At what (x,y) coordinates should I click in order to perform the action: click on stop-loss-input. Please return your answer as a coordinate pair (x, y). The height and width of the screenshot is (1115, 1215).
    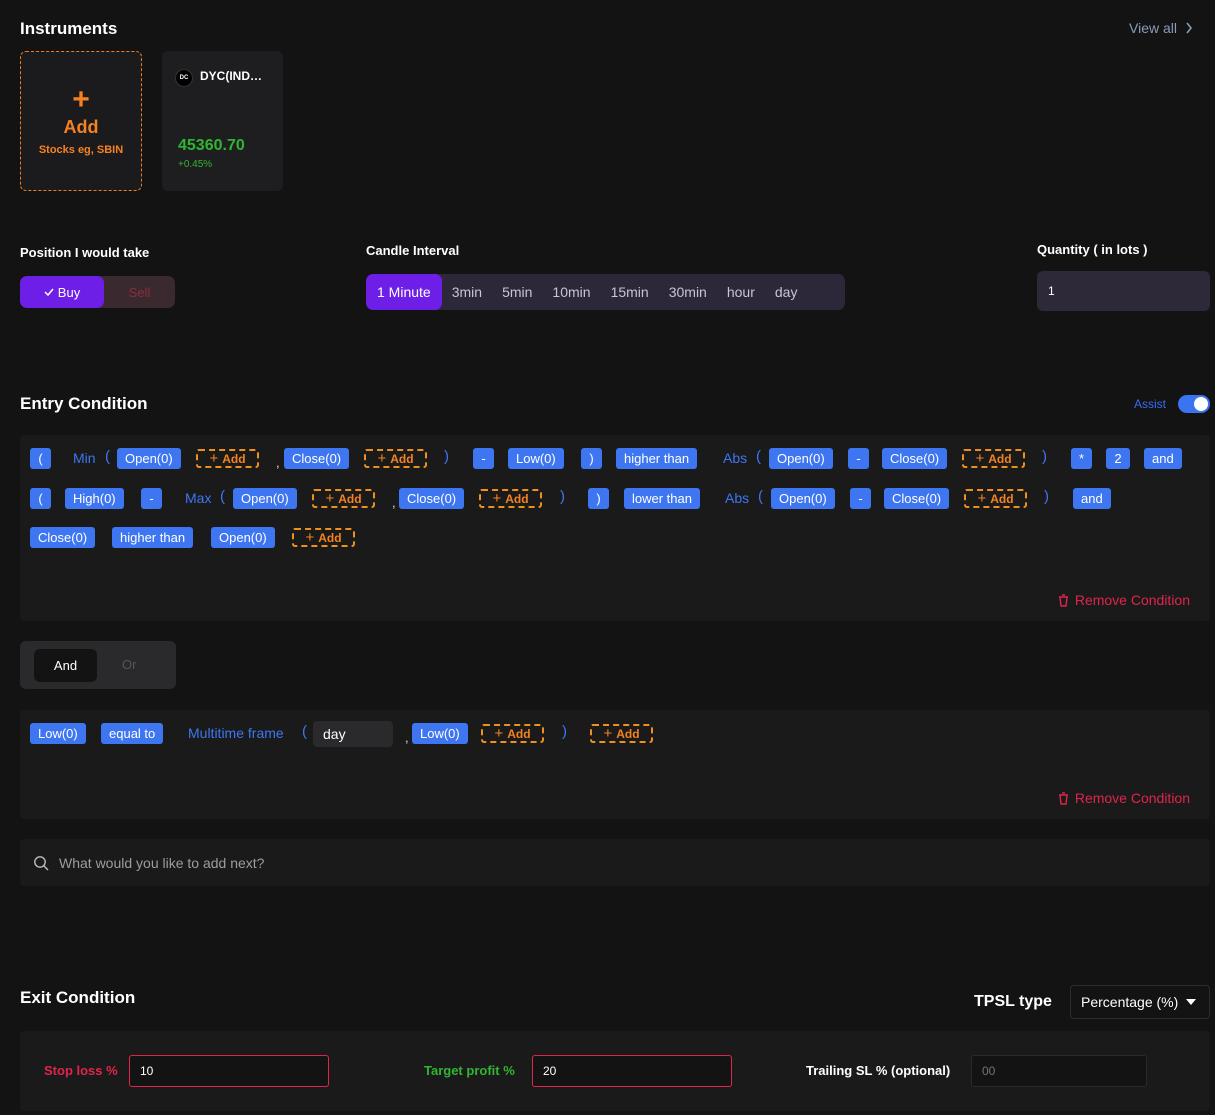
    Looking at the image, I should click on (229, 1071).